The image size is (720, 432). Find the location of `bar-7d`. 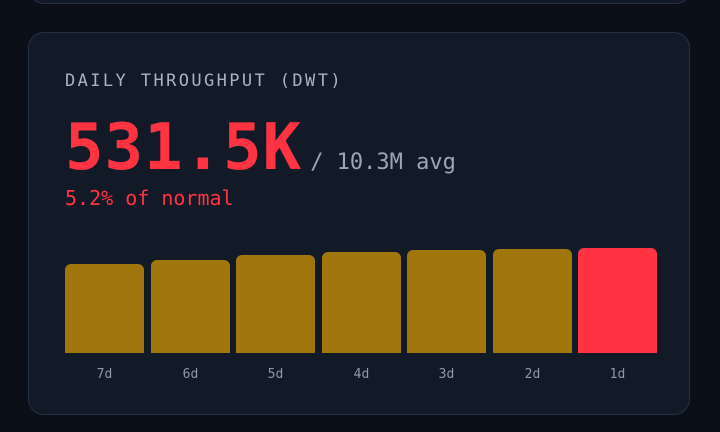

bar-7d is located at coordinates (104, 308).